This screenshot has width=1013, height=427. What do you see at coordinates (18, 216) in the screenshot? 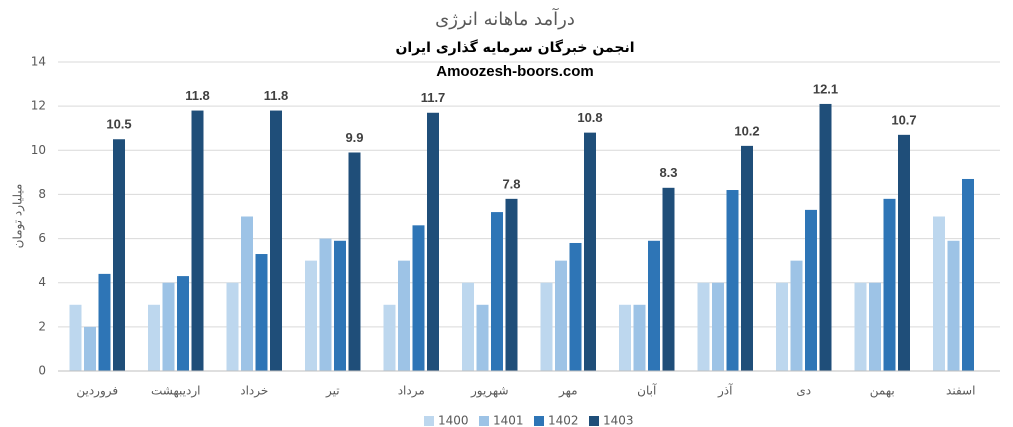
I see `y-axis-label: میلیارد تومان` at bounding box center [18, 216].